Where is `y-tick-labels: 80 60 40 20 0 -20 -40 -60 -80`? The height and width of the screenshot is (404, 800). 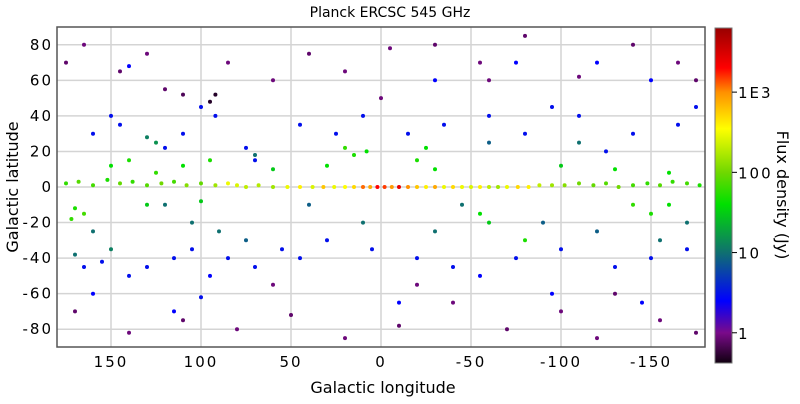 y-tick-labels: 80 60 40 20 0 -20 -40 -60 -80 is located at coordinates (38, 187).